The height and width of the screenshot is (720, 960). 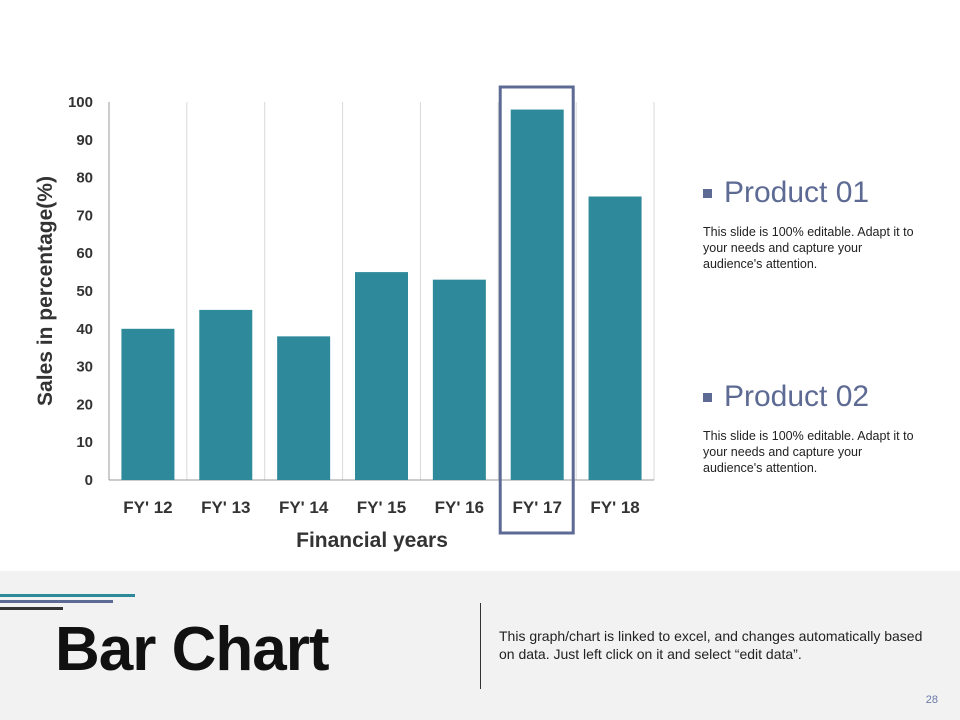 What do you see at coordinates (84, 178) in the screenshot?
I see `y-tick-label: 80` at bounding box center [84, 178].